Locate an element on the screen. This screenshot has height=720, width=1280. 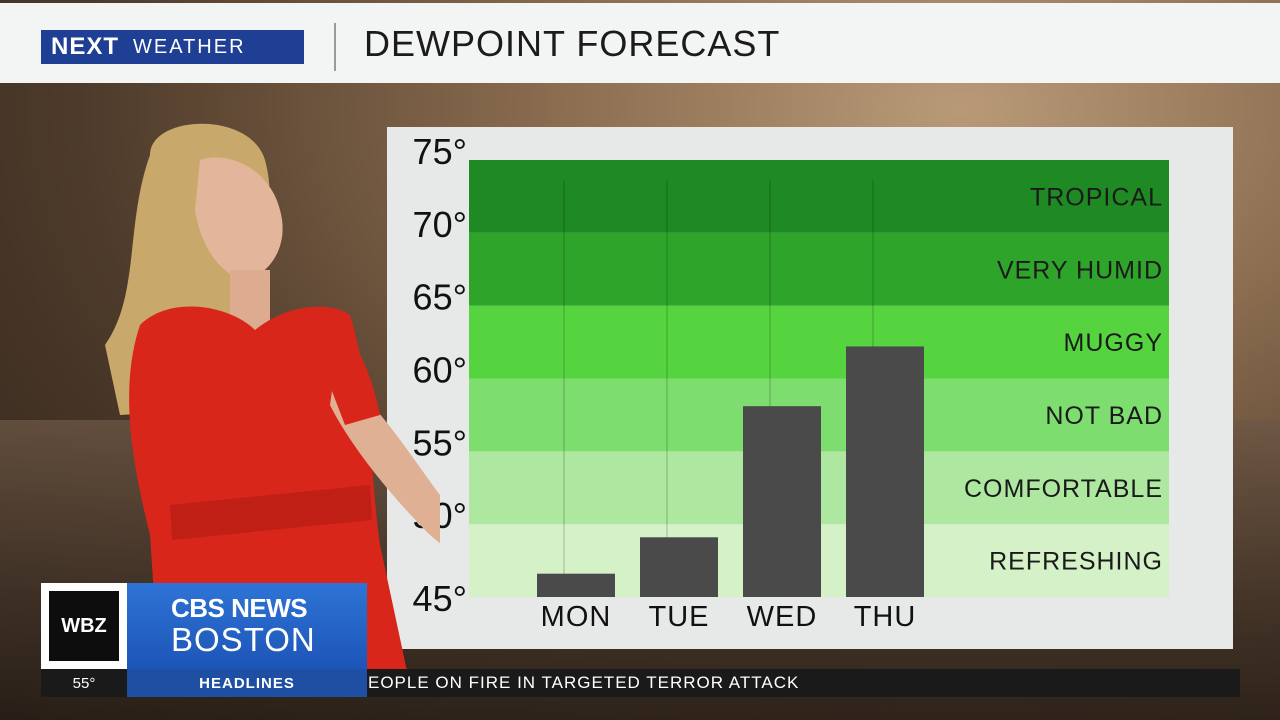
current-temperature: 55° is located at coordinates (84, 683).